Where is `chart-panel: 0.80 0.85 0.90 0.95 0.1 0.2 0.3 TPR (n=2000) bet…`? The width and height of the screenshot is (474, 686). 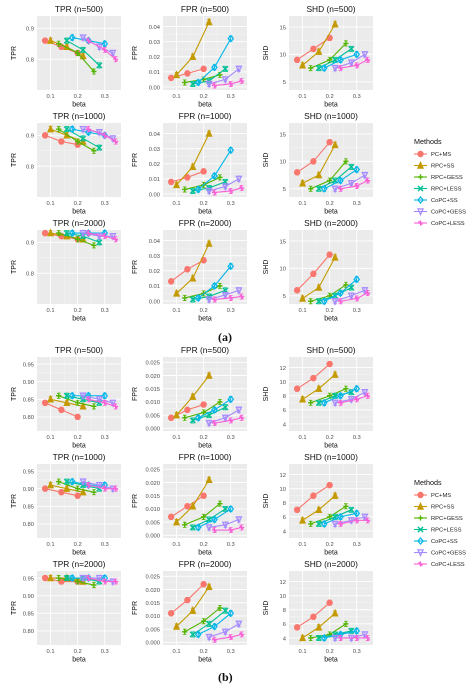 chart-panel: 0.80 0.85 0.90 0.95 0.1 0.2 0.3 TPR (n=2000) bet… is located at coordinates (66, 611).